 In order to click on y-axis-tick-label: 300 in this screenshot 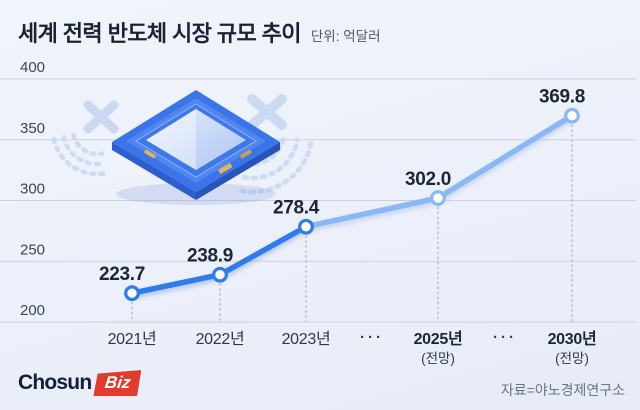, I will do `click(32, 189)`.